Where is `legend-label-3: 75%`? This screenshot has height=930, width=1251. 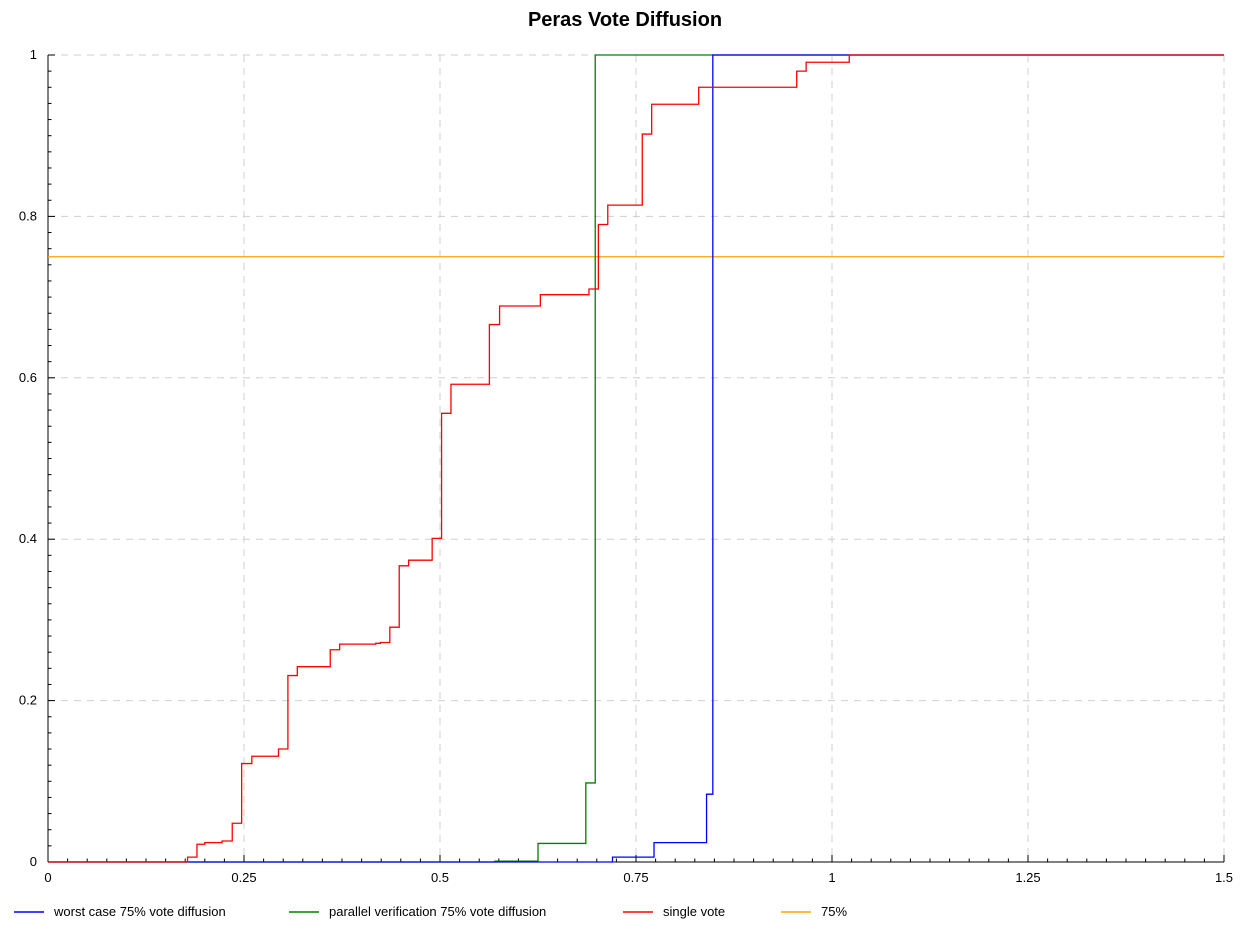
legend-label-3: 75% is located at coordinates (834, 911).